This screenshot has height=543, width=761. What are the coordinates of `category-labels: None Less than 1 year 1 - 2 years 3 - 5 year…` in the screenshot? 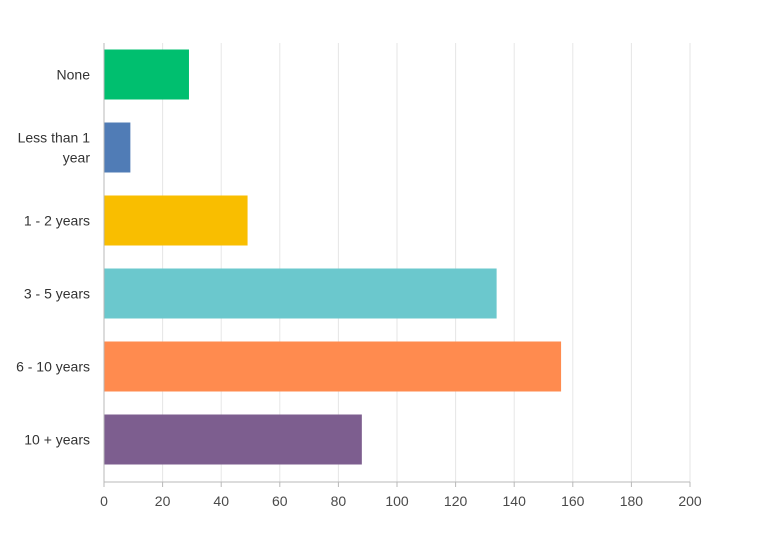 It's located at (53, 257).